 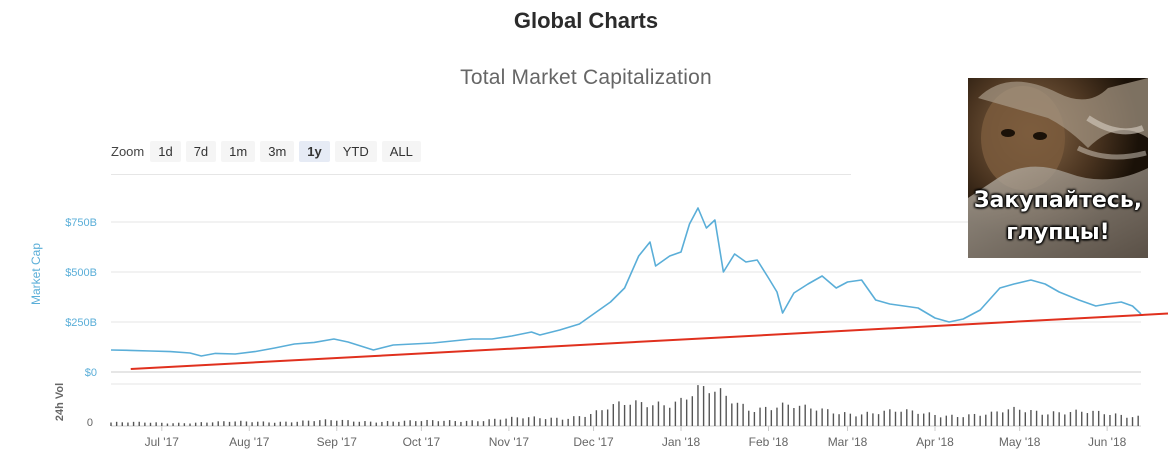 What do you see at coordinates (337, 442) in the screenshot?
I see `x-tick-label: Sep '17` at bounding box center [337, 442].